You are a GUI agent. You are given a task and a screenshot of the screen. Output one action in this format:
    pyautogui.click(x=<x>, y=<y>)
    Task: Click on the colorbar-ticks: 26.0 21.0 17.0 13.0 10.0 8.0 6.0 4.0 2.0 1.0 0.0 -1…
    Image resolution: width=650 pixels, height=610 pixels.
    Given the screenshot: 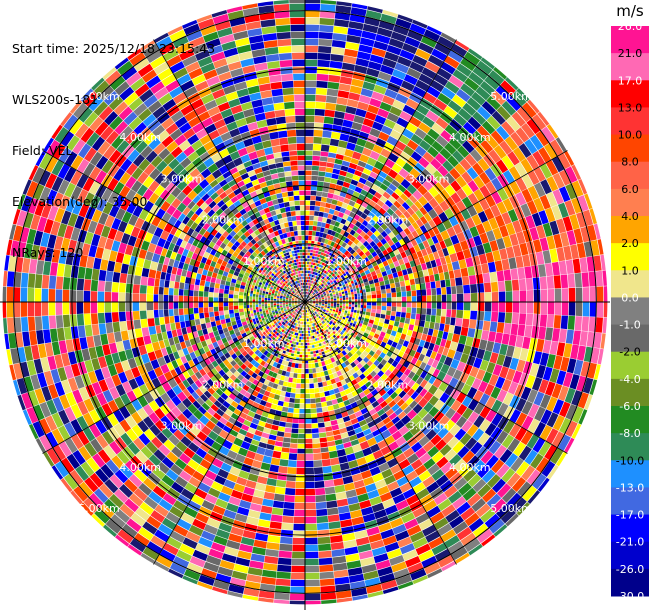 What is the action you would take?
    pyautogui.click(x=630, y=311)
    